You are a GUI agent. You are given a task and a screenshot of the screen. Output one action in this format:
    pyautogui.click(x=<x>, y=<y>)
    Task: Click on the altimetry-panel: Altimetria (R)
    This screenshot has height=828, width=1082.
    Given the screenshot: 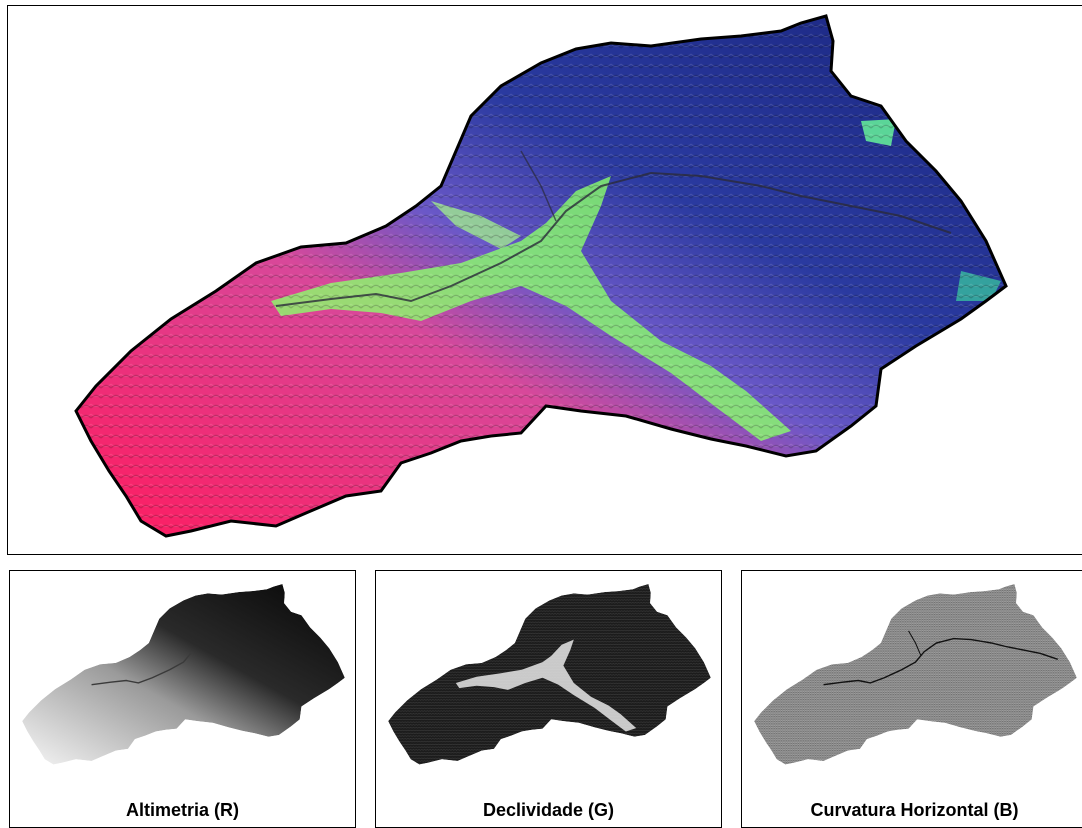 What is the action you would take?
    pyautogui.click(x=182, y=699)
    